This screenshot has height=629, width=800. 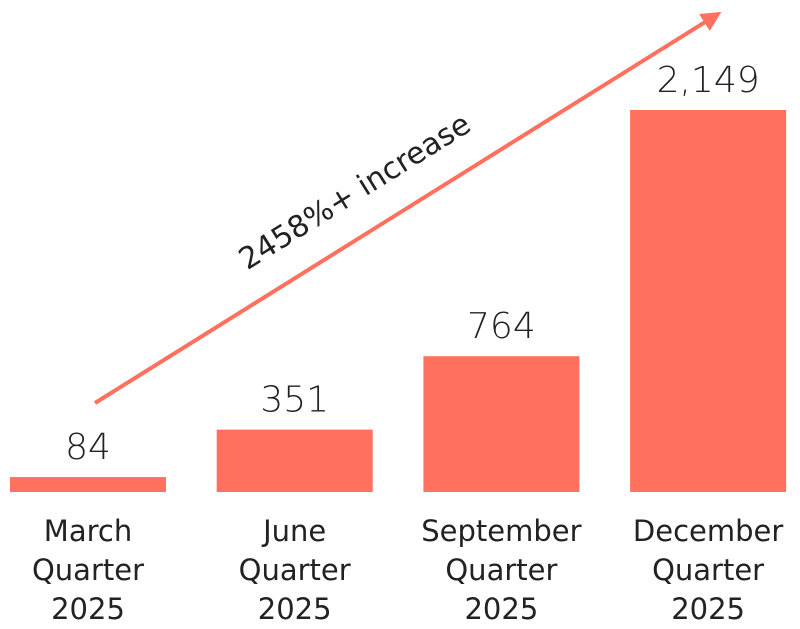 I want to click on value-label: 2,149, so click(x=708, y=80).